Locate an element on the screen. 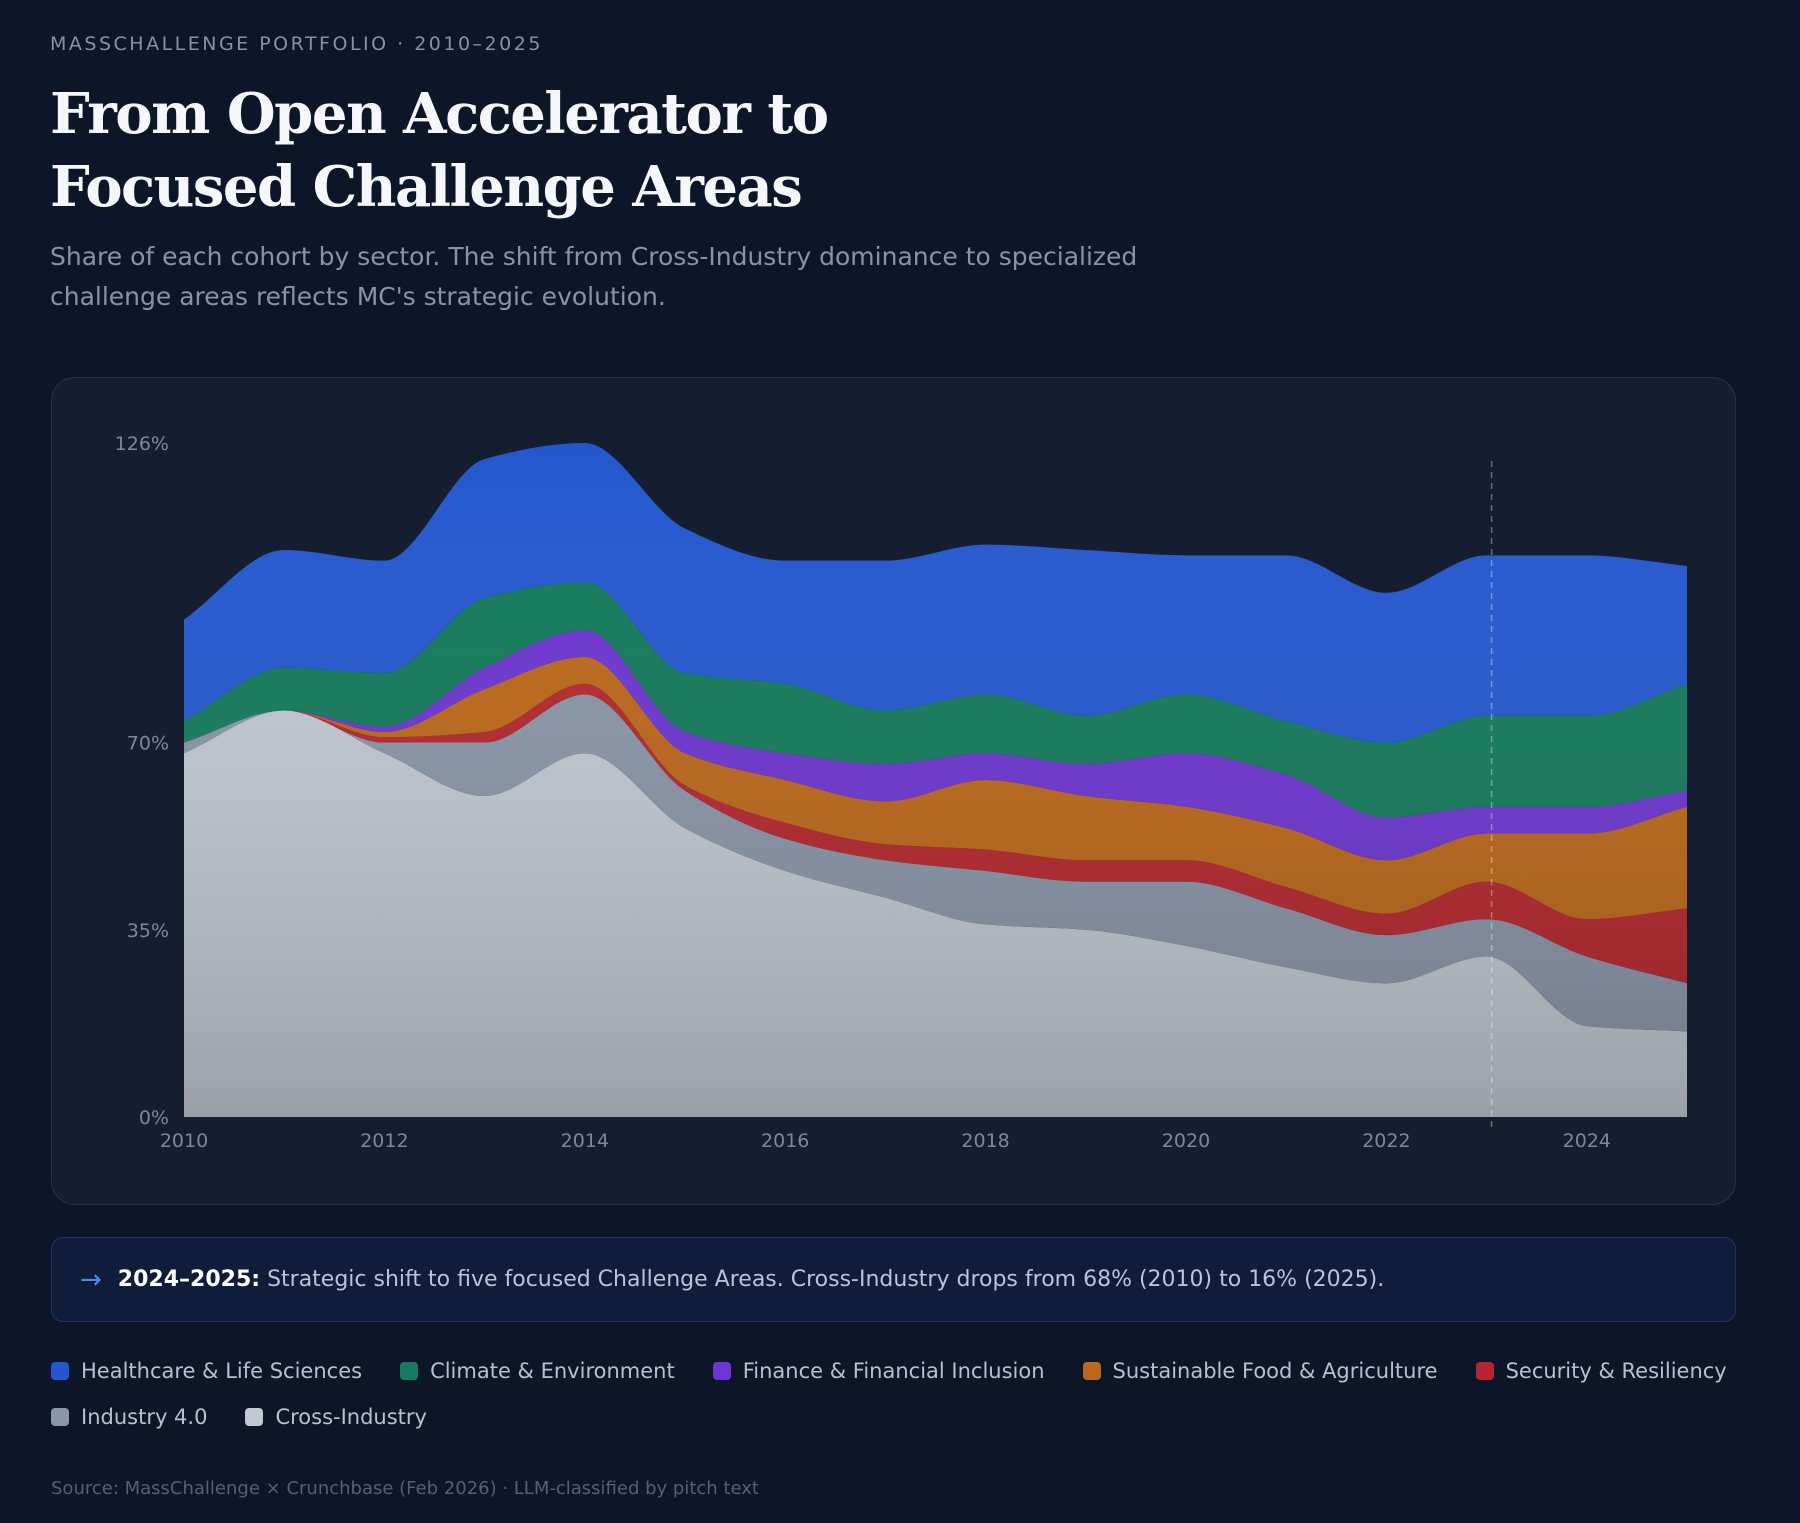  legend-item-industry40: Industry 4.0 is located at coordinates (129, 1417).